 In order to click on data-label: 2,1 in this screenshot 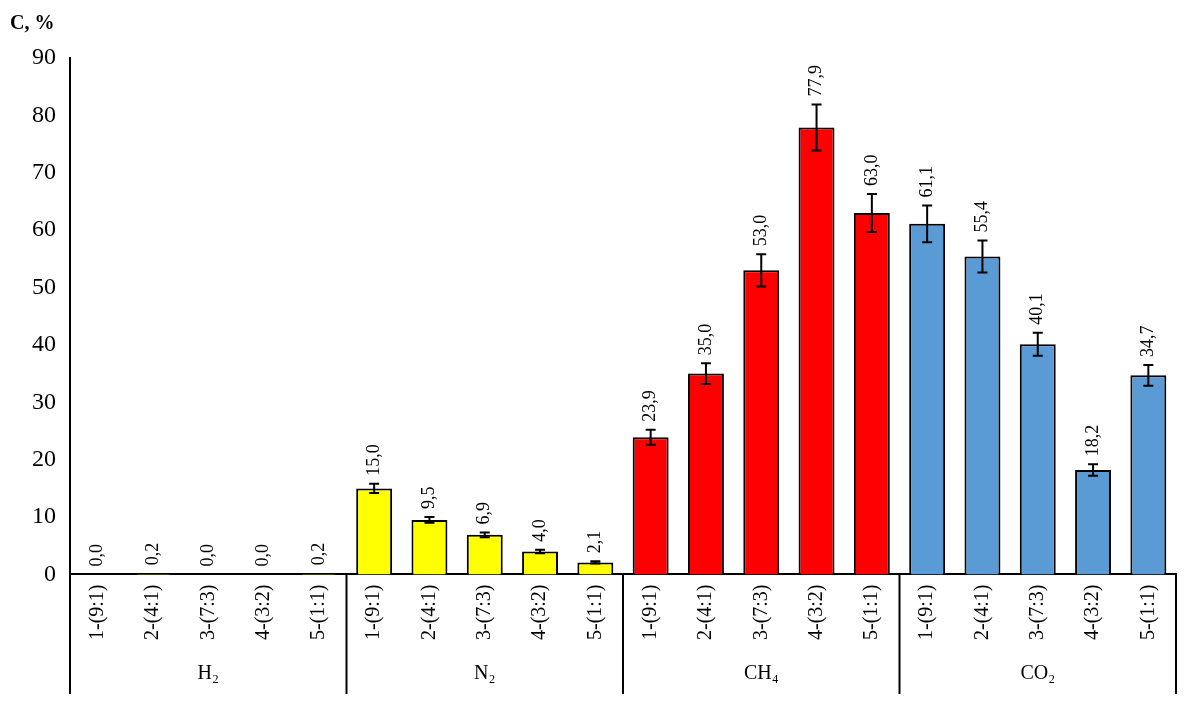, I will do `click(594, 542)`.